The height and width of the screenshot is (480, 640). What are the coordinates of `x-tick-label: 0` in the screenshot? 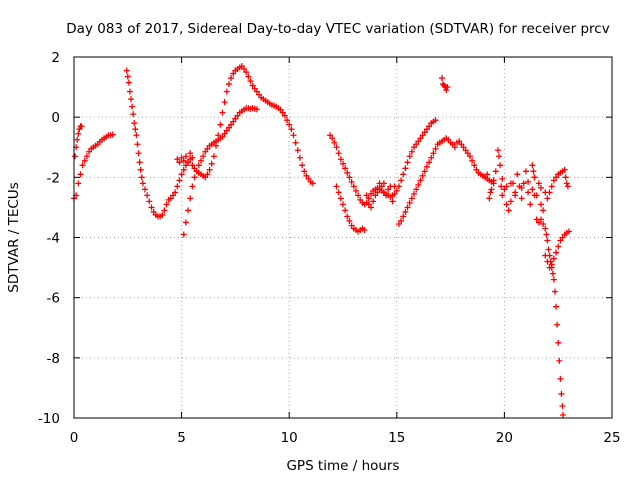 It's located at (74, 438).